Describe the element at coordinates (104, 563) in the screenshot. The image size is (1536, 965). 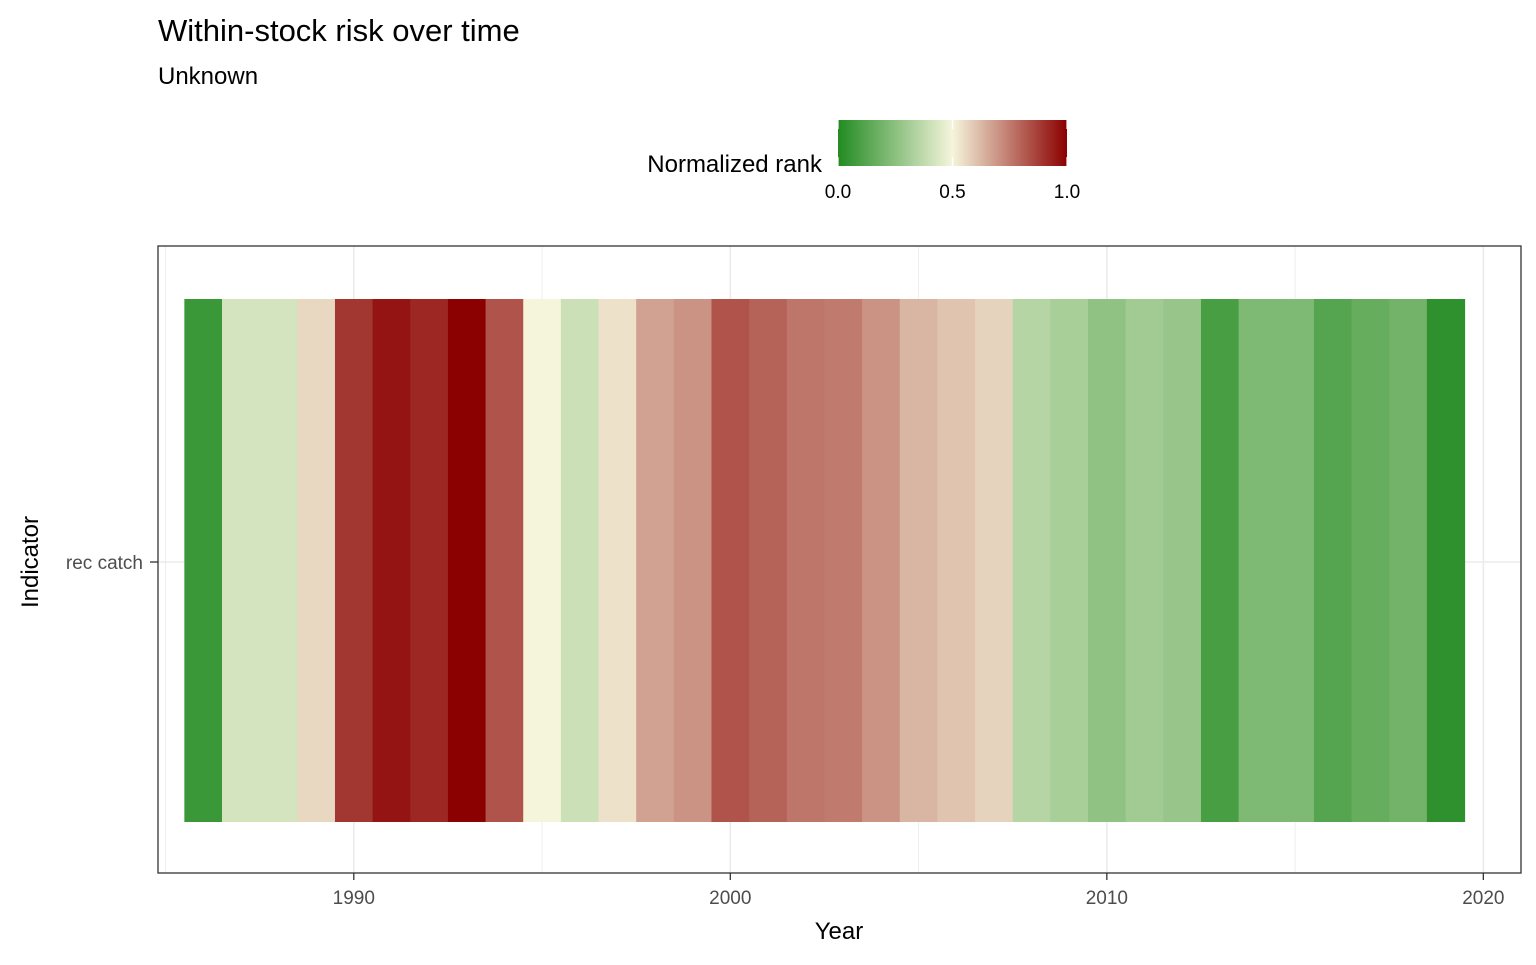
I see `y-tick-label: rec catch` at that location.